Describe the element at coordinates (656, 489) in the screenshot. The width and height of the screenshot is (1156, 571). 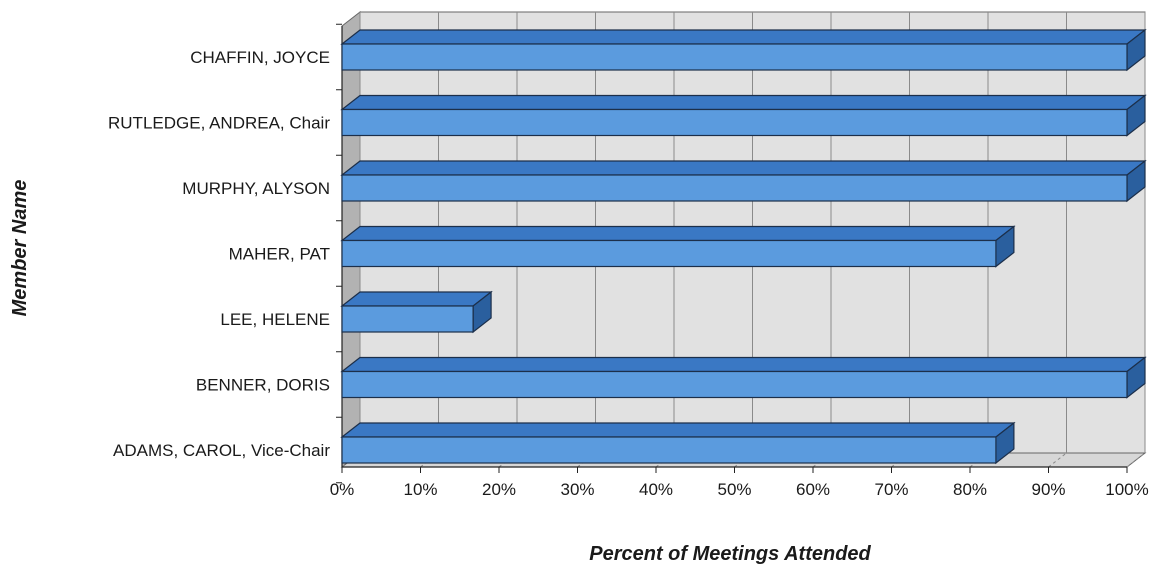
I see `x-tick-label: 40%` at that location.